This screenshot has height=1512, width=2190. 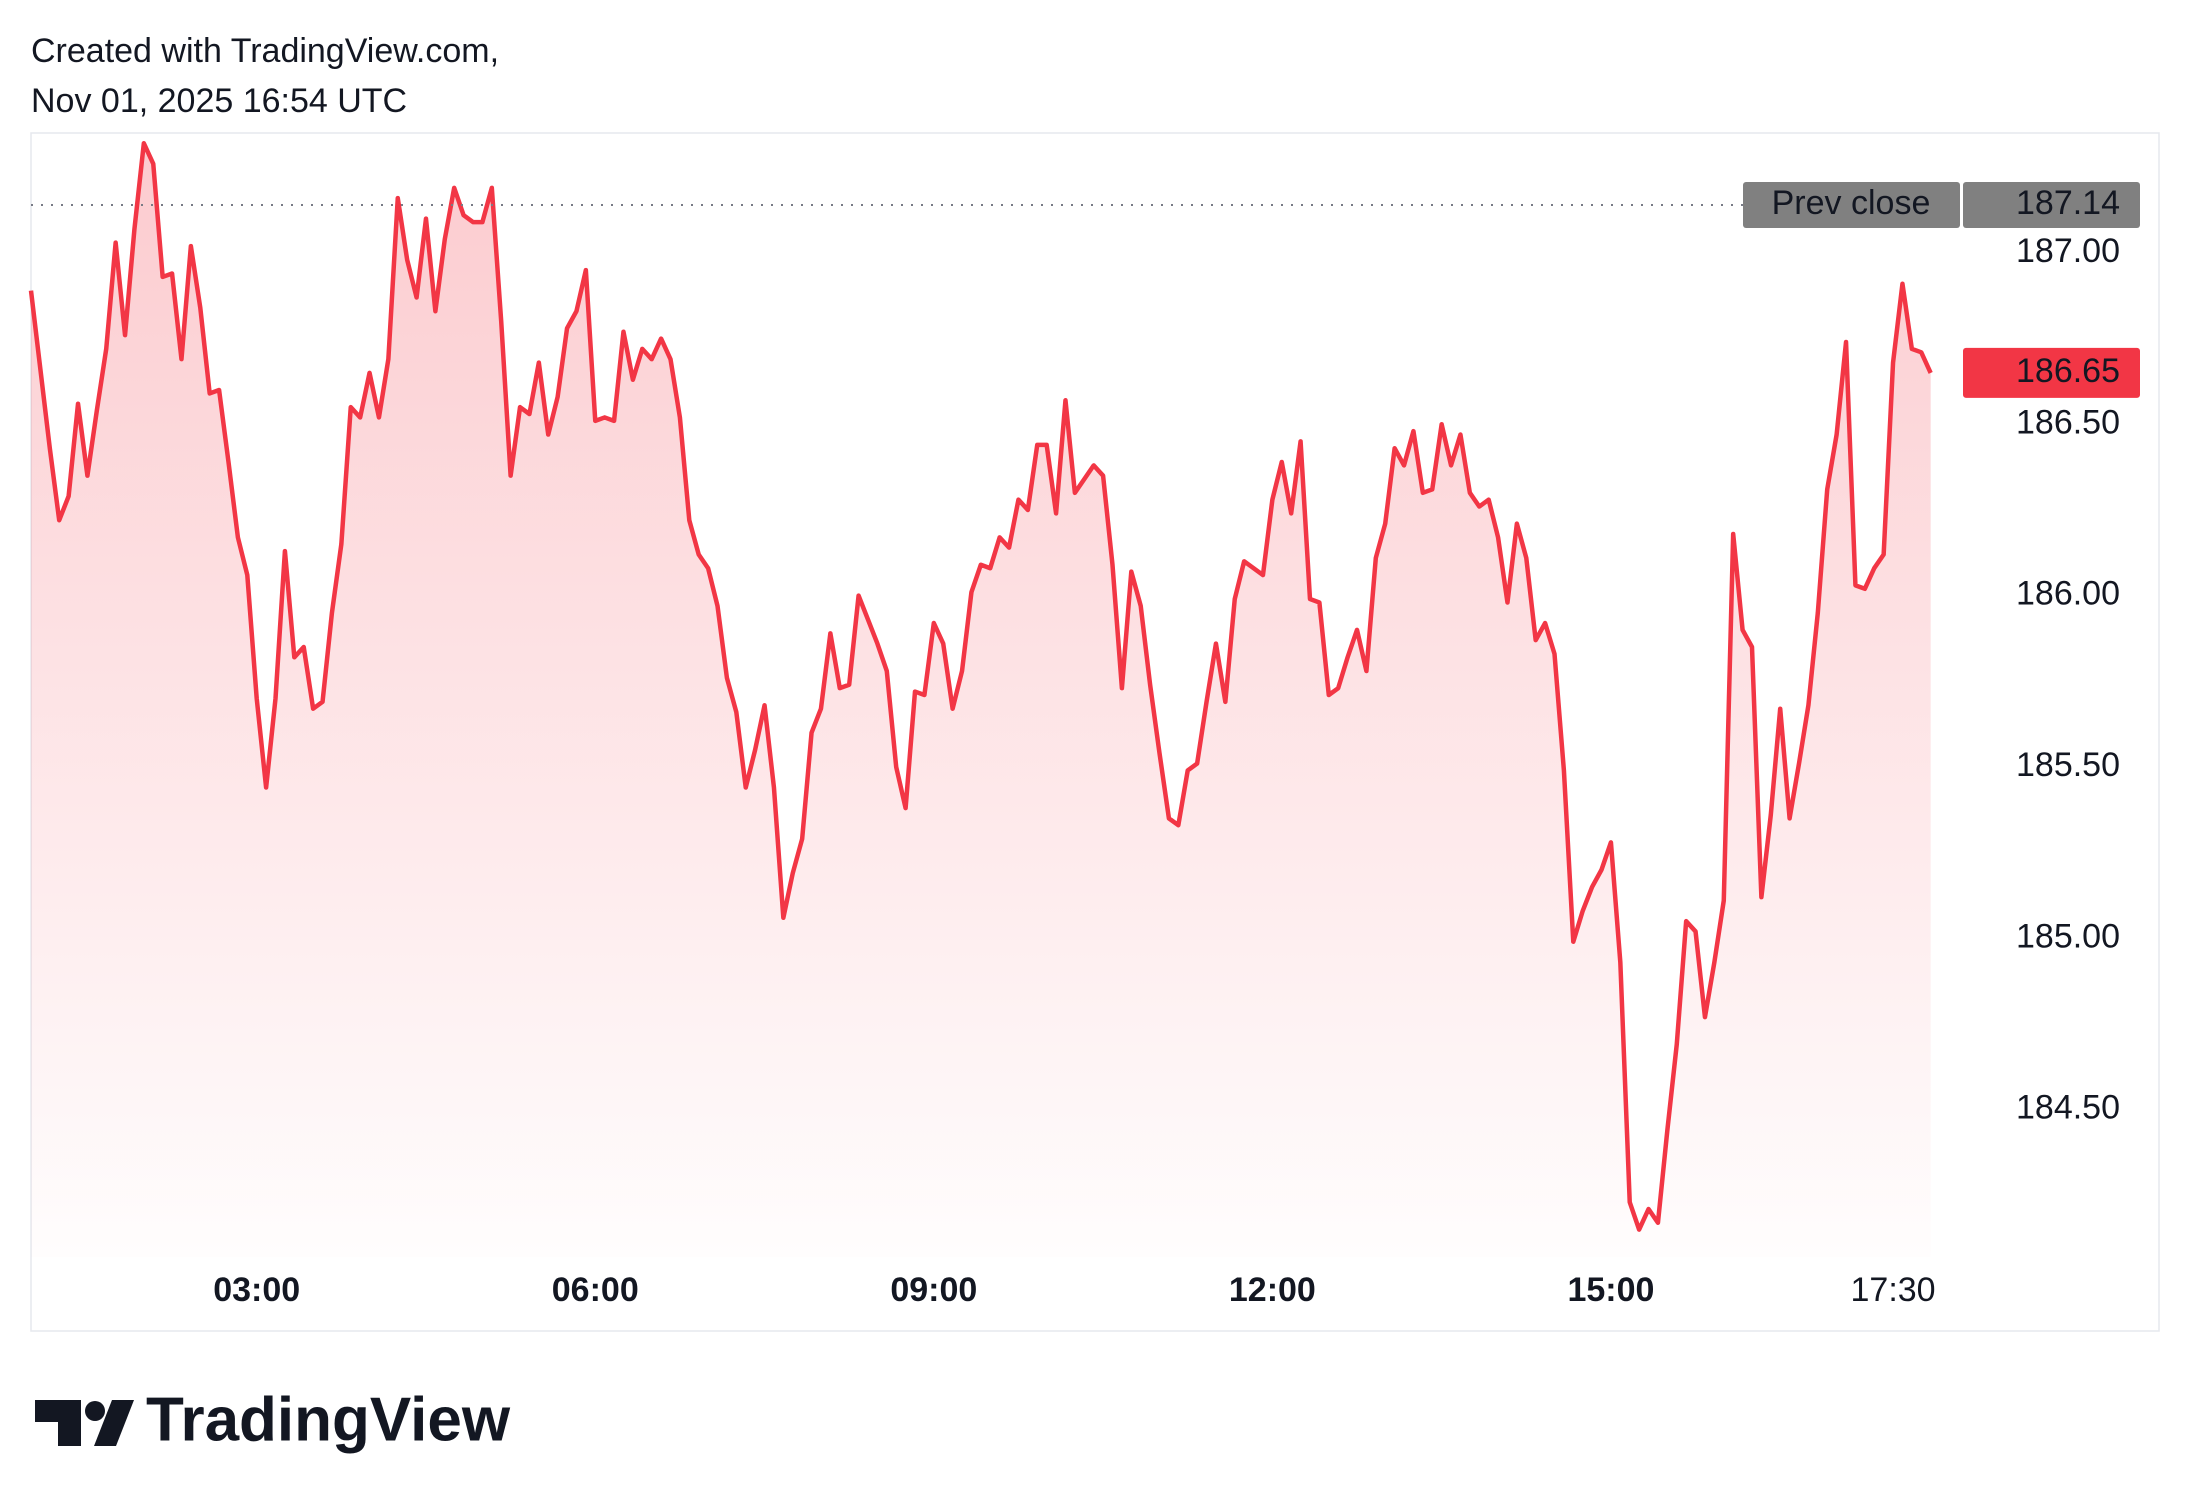 I want to click on prev-close-value: 187.14, so click(x=2068, y=203).